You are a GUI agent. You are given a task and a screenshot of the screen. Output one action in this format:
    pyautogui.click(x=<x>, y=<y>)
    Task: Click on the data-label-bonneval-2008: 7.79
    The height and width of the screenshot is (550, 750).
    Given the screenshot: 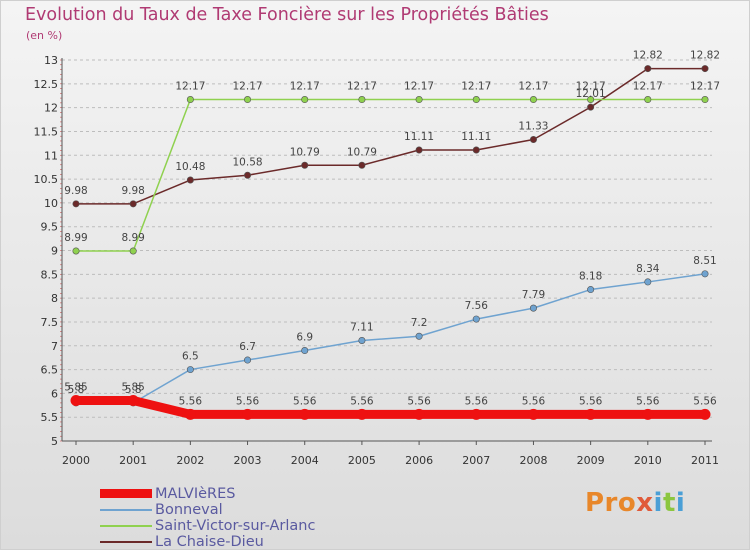 What is the action you would take?
    pyautogui.click(x=533, y=295)
    